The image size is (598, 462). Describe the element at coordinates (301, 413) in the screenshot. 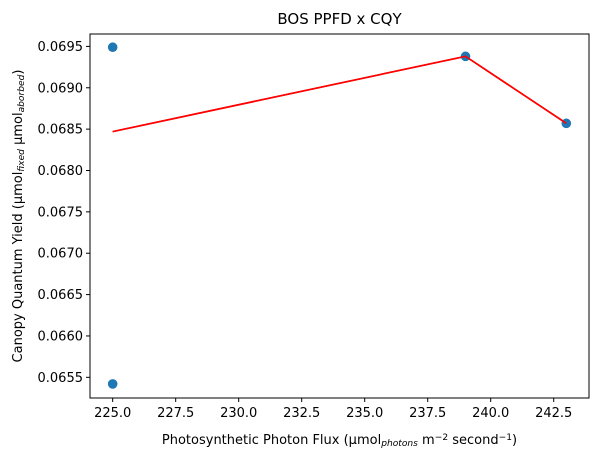

I see `x-tick-label: 232.5` at that location.